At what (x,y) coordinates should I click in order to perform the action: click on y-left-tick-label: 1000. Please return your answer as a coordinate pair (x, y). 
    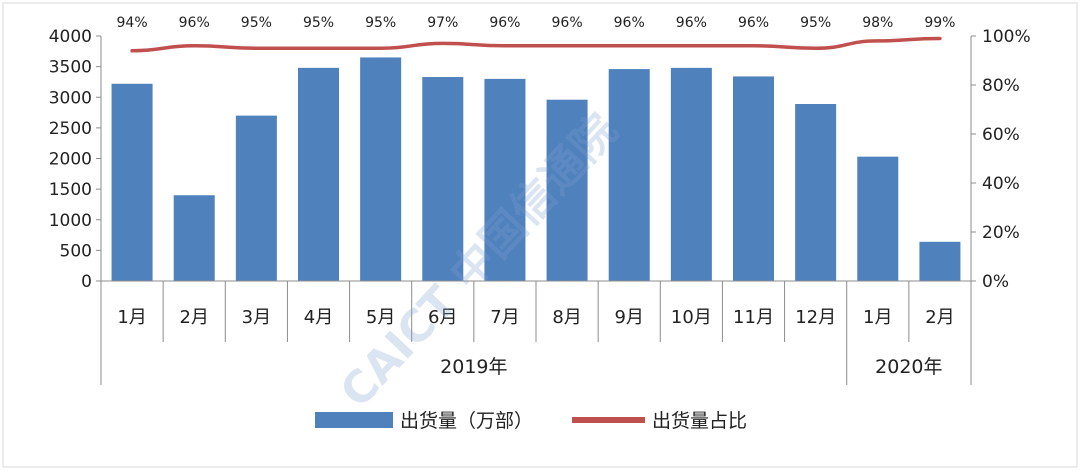
    Looking at the image, I should click on (70, 221).